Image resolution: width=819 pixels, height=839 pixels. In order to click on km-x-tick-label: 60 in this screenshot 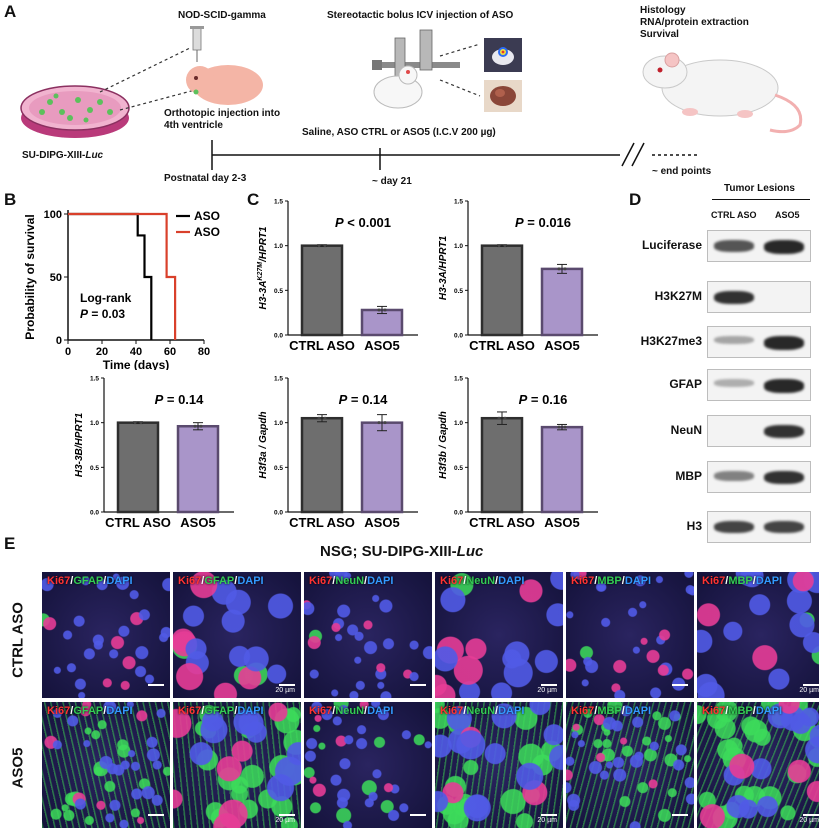, I will do `click(170, 352)`.